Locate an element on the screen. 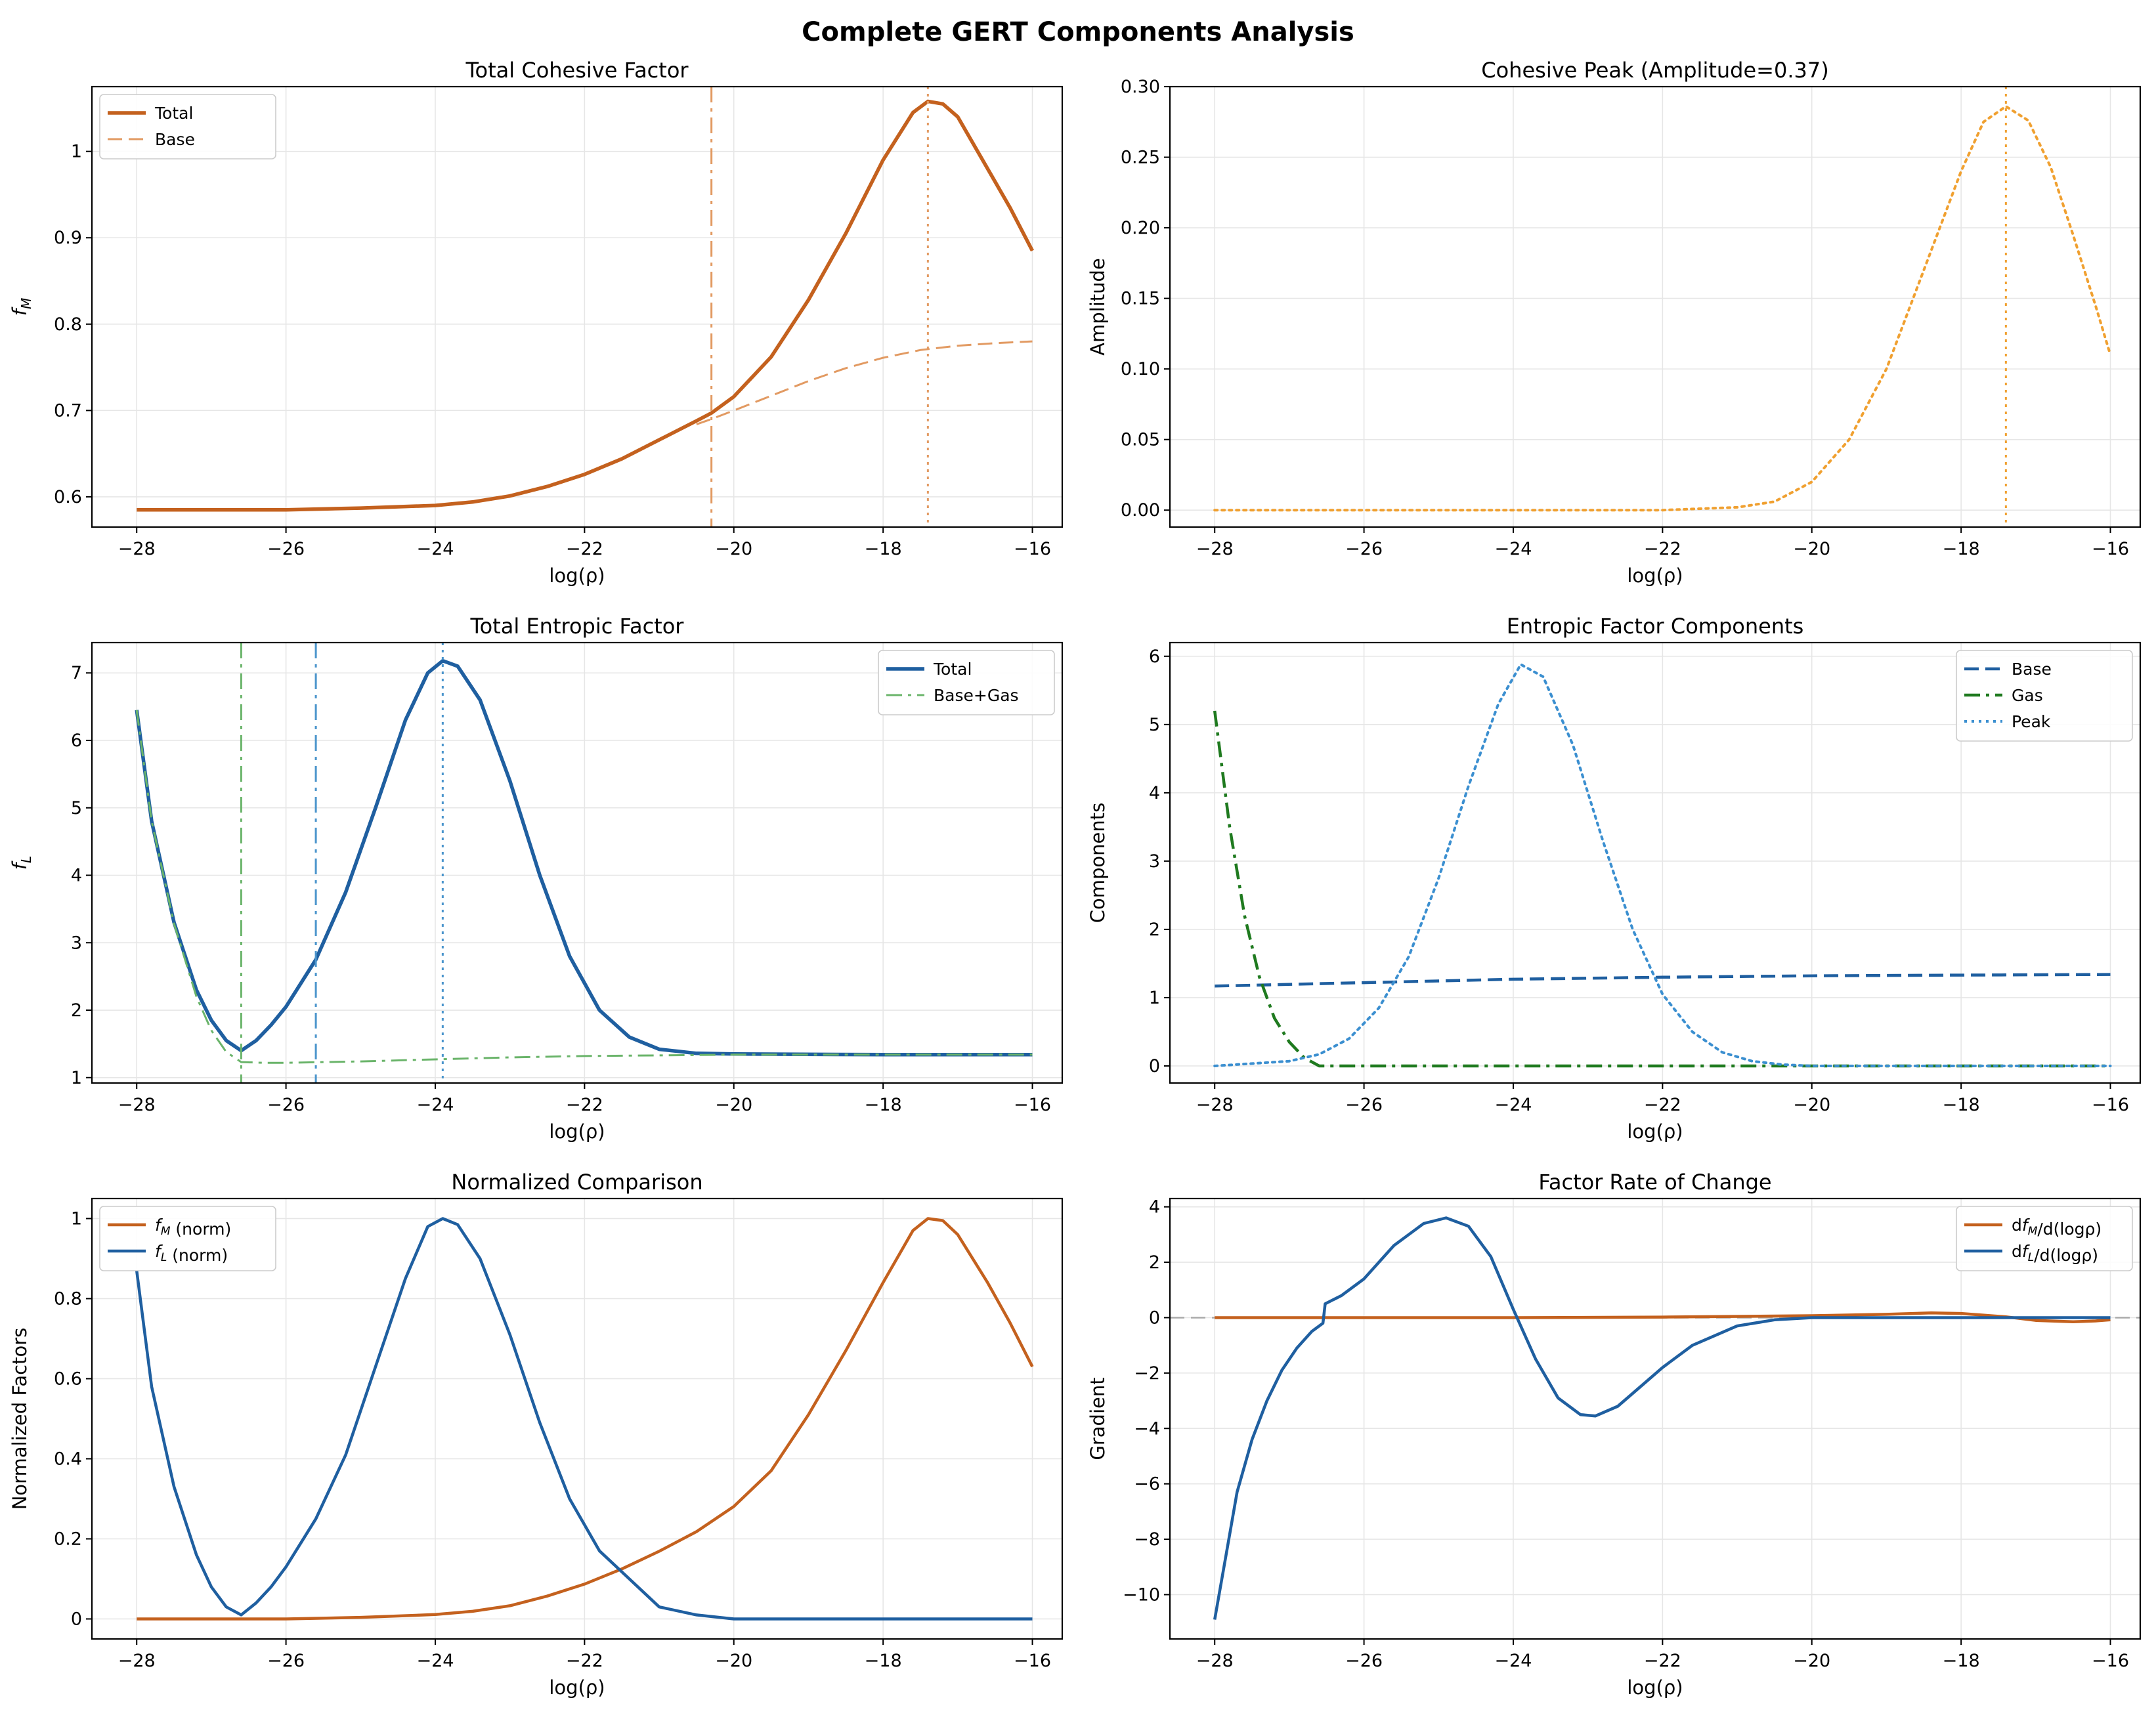 This screenshot has height=1721, width=2156. series-line-df-l-d-log--1 is located at coordinates (1662, 1418).